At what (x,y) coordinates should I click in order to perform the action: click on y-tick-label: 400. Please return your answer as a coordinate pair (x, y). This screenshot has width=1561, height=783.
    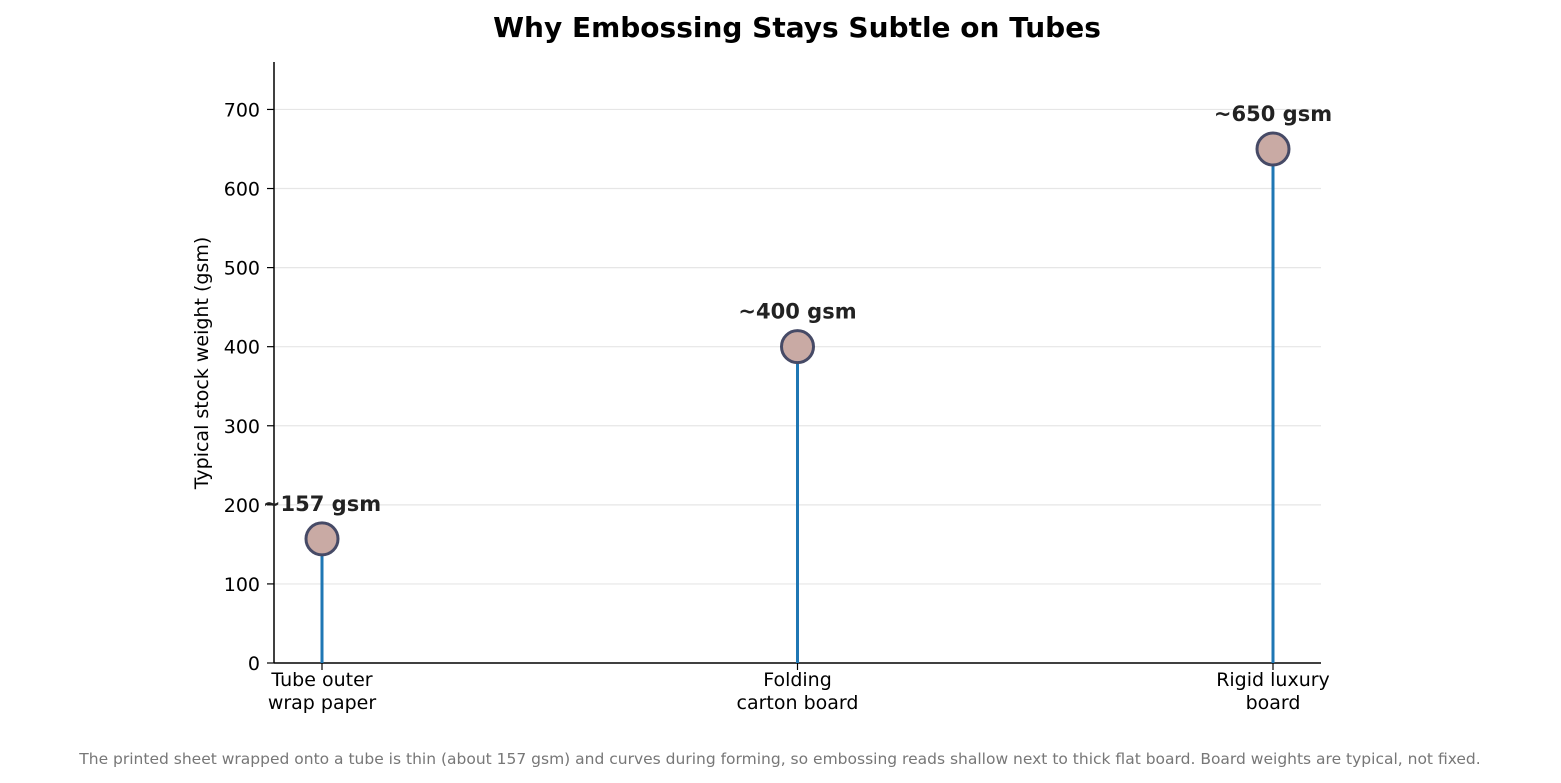
    Looking at the image, I should click on (242, 348).